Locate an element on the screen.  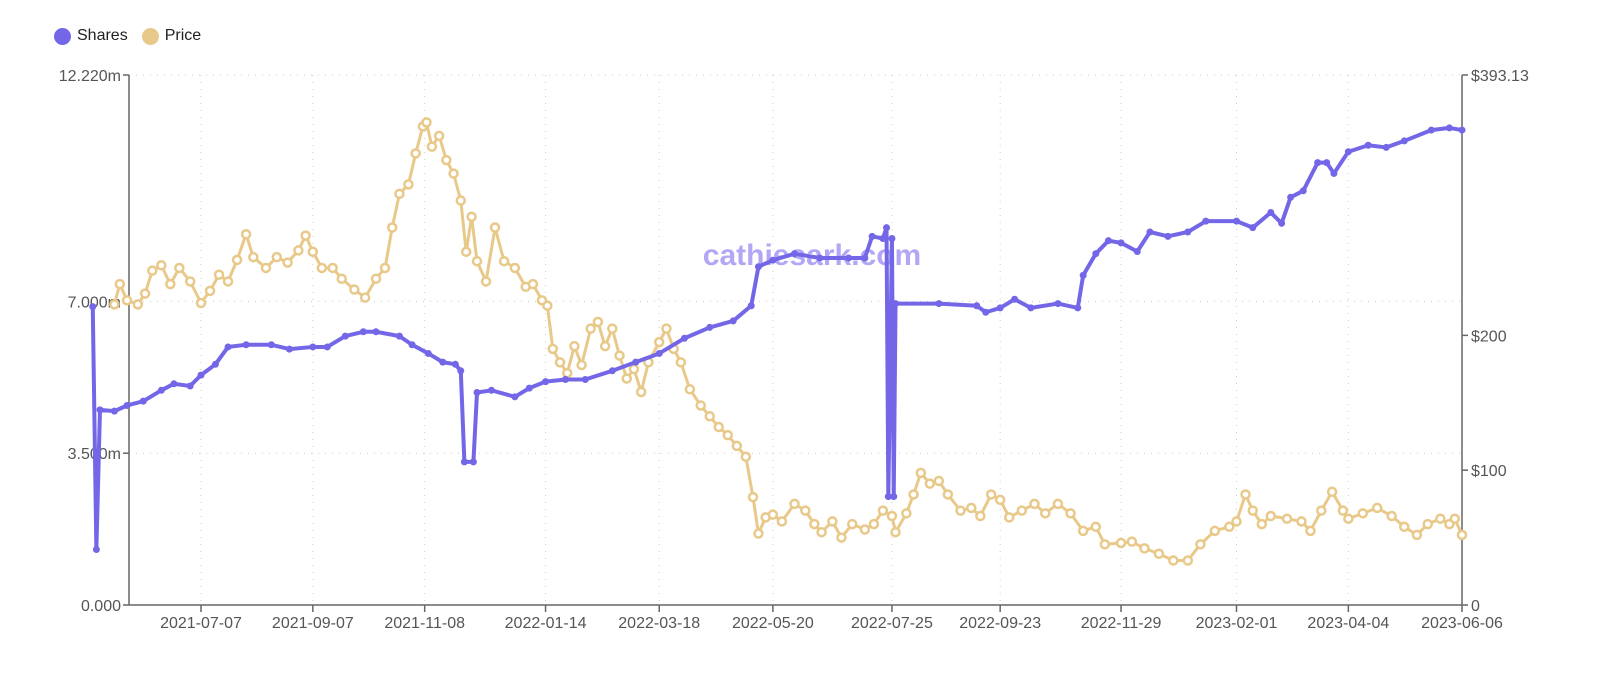
legend-item-shares: Shares is located at coordinates (91, 36).